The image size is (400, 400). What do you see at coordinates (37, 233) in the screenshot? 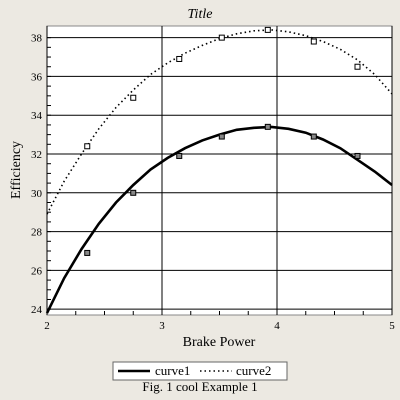
I see `y-tick-label: 28` at bounding box center [37, 233].